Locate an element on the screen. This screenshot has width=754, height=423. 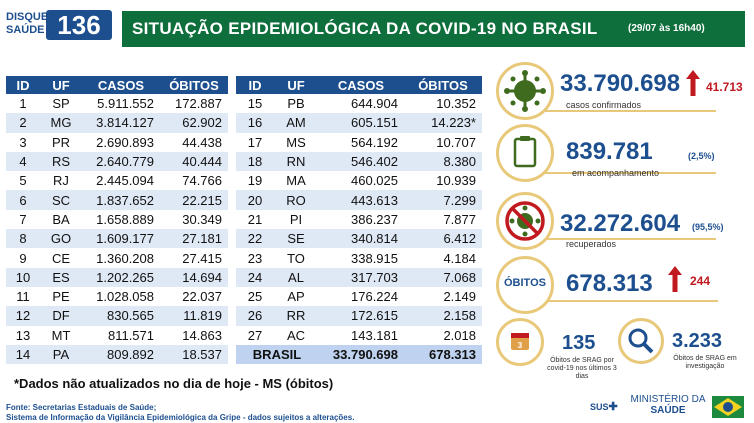
sus-logo: SUS✚ is located at coordinates (604, 406).